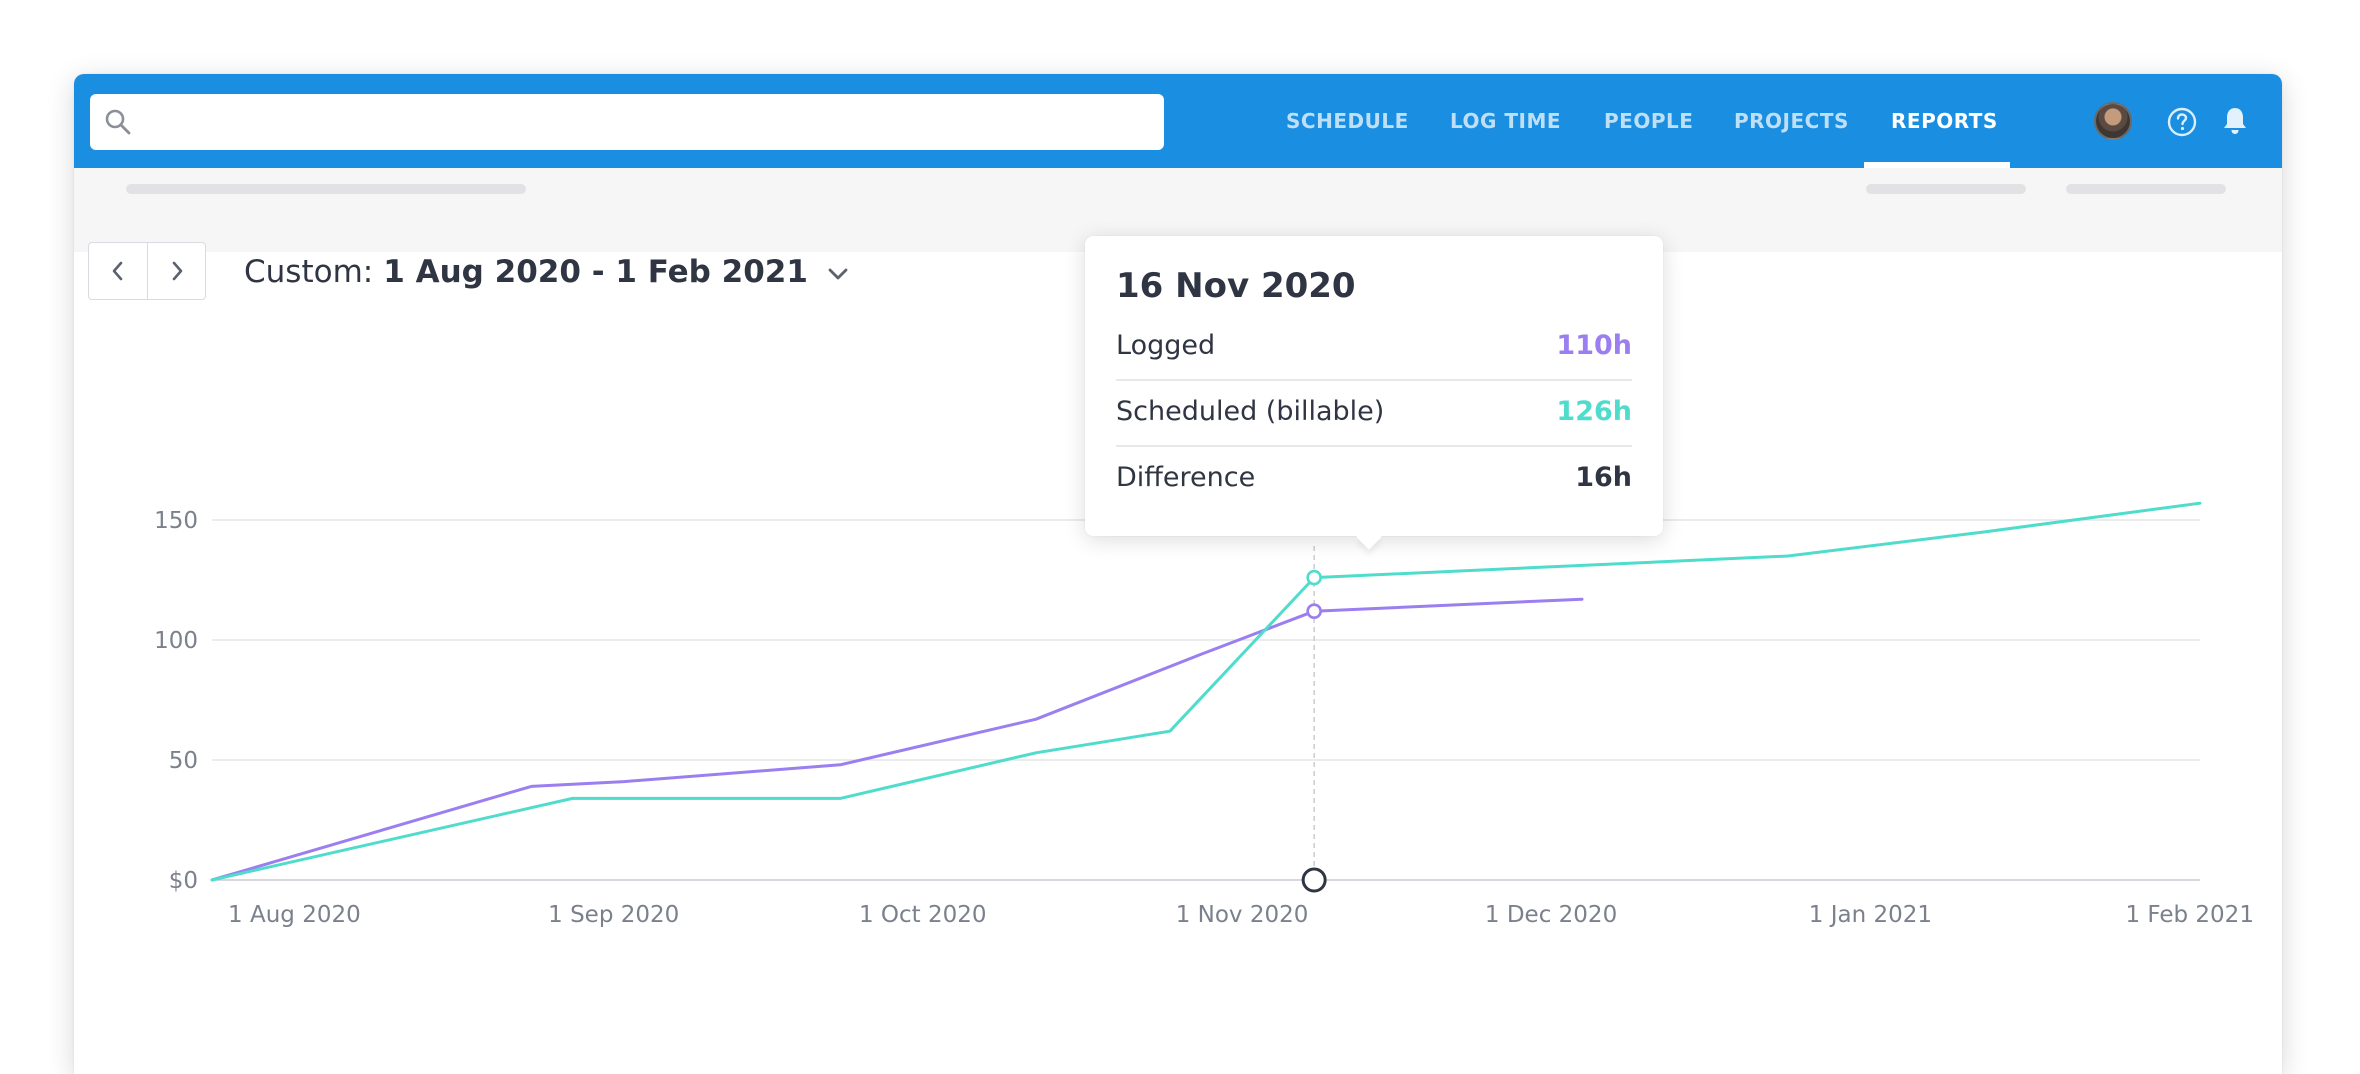 The height and width of the screenshot is (1074, 2360). Describe the element at coordinates (294, 915) in the screenshot. I see `x-tick-label: 1 Aug 2020` at that location.